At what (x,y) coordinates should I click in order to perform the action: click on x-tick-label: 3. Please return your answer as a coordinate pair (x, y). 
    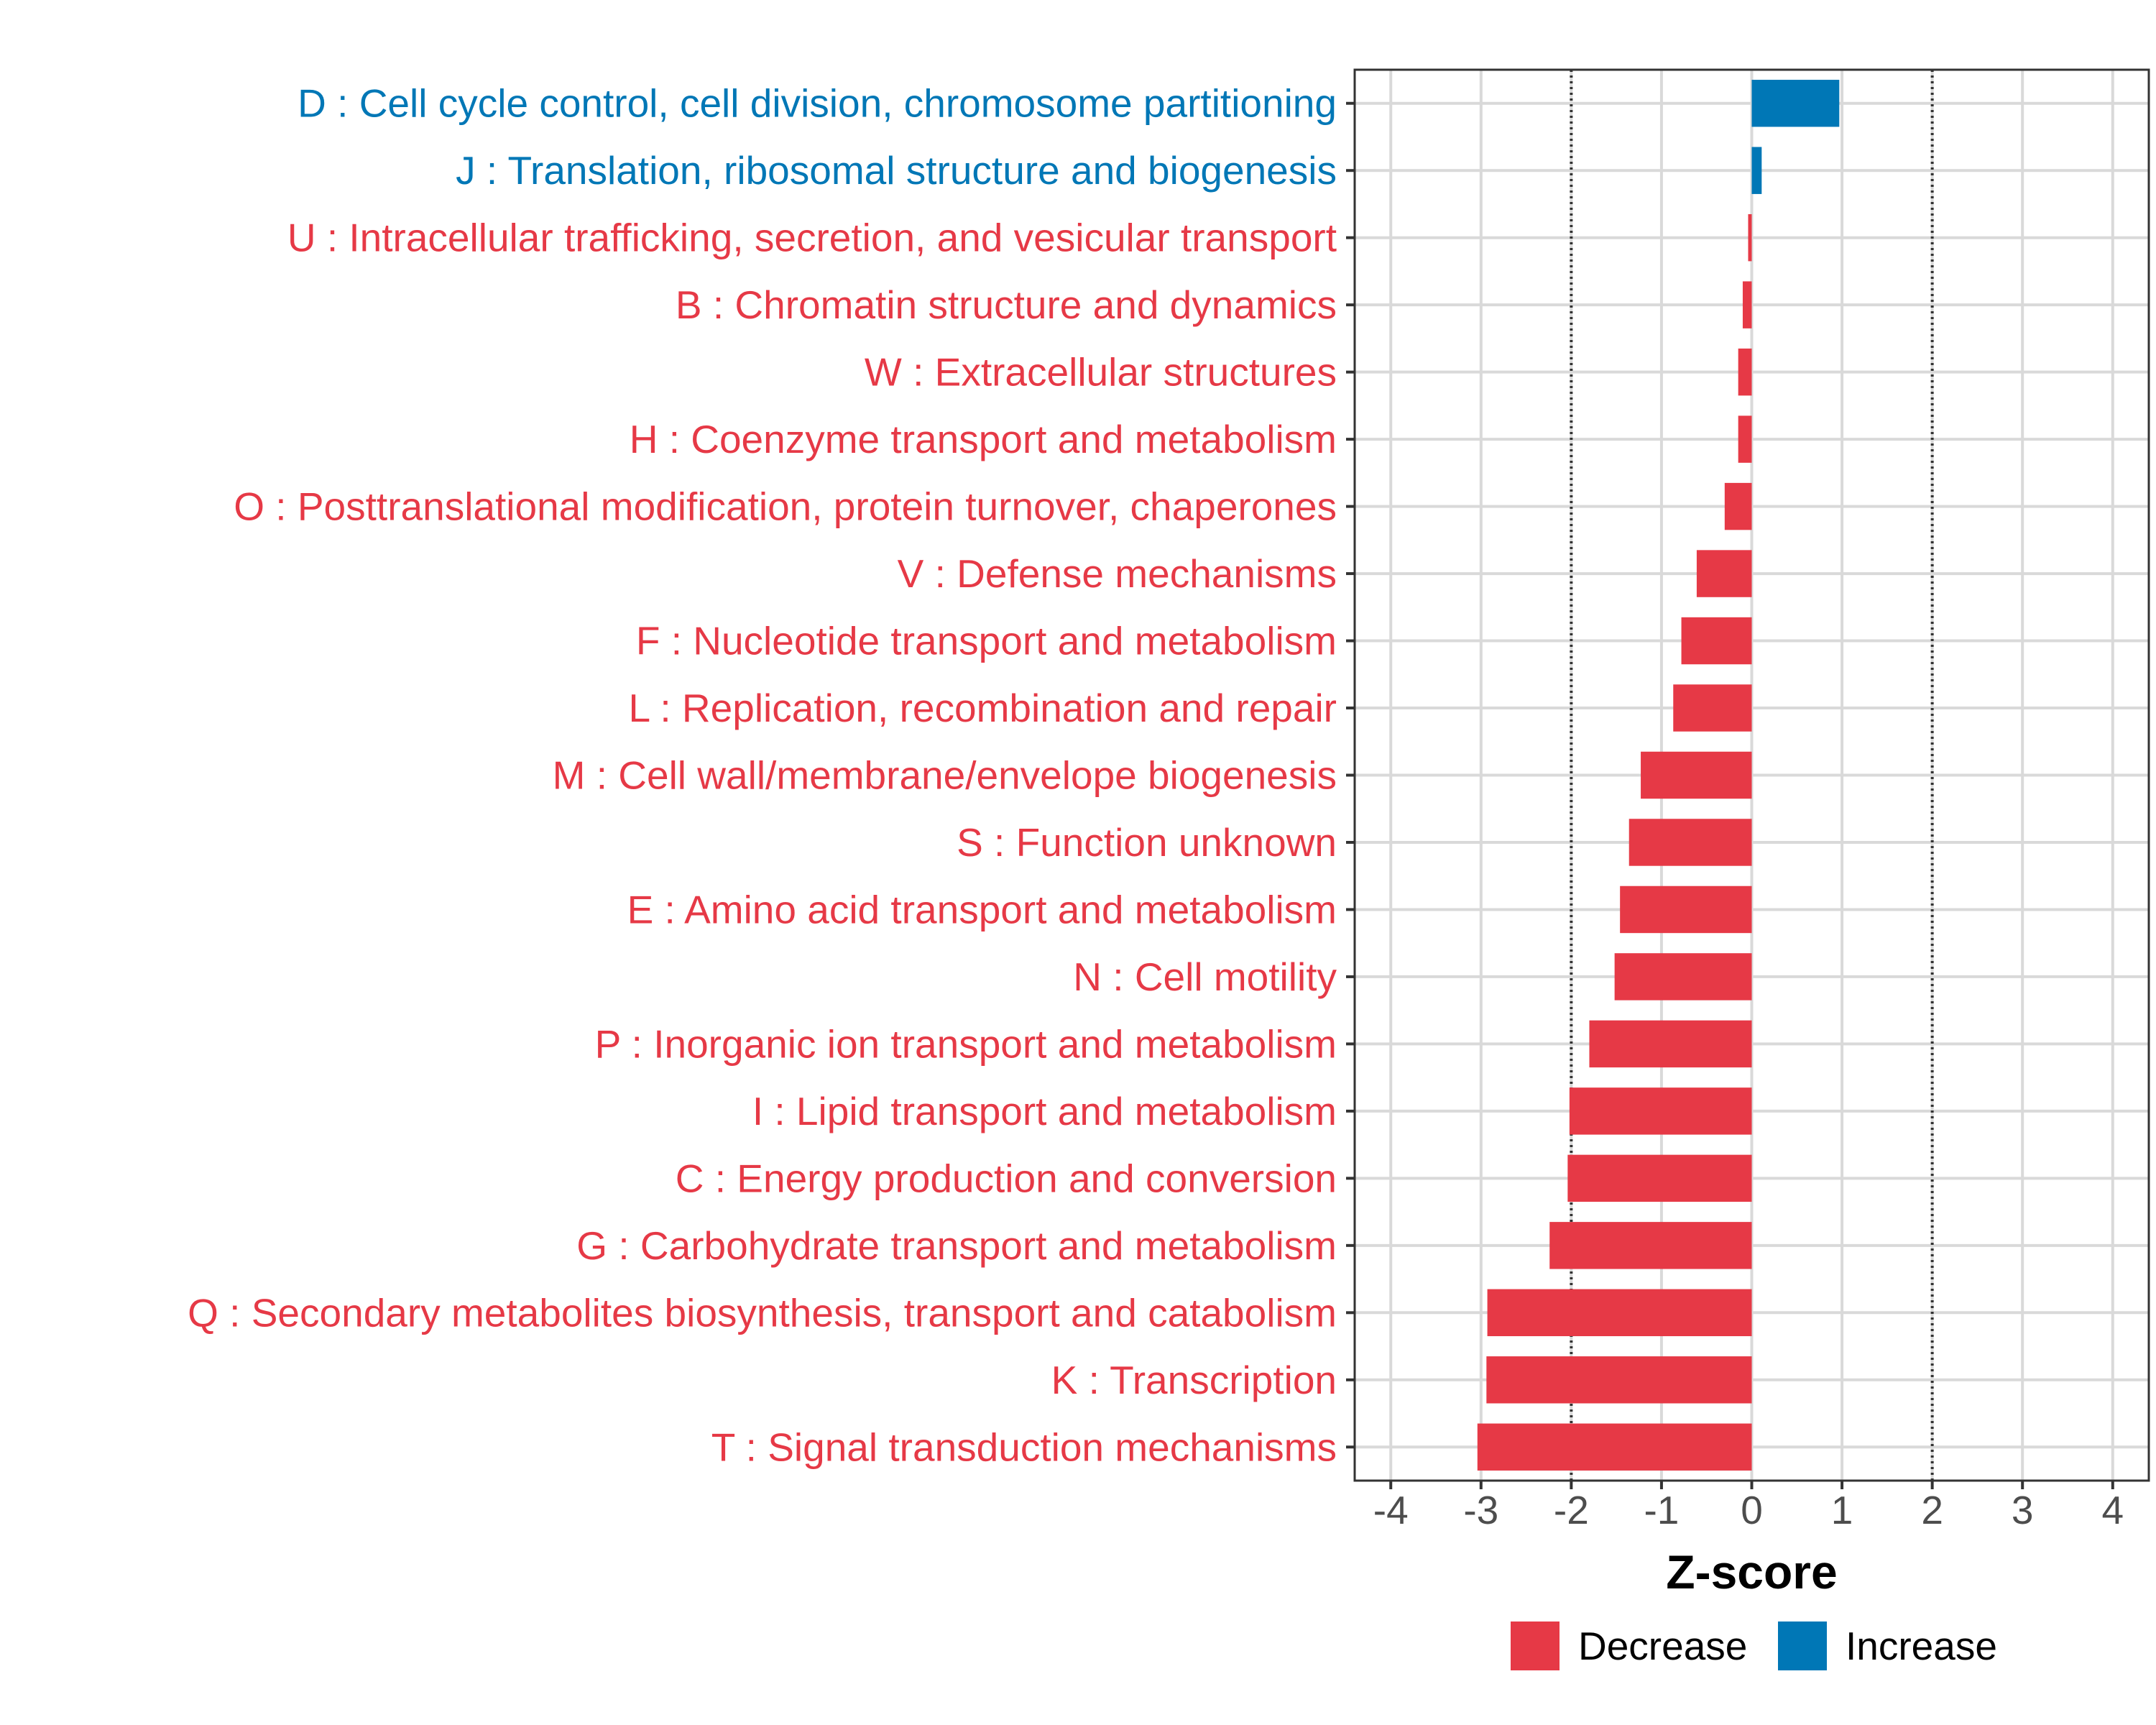
    Looking at the image, I should click on (2023, 1510).